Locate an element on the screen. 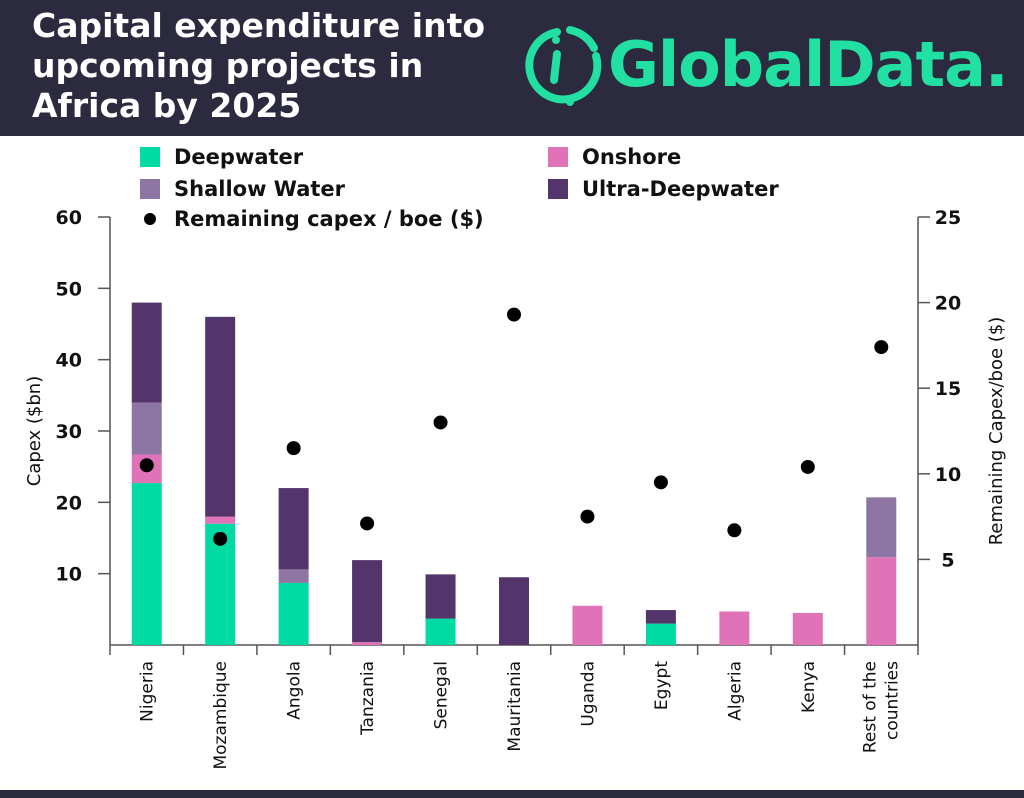  y-tick-label: 10 is located at coordinates (69, 575).